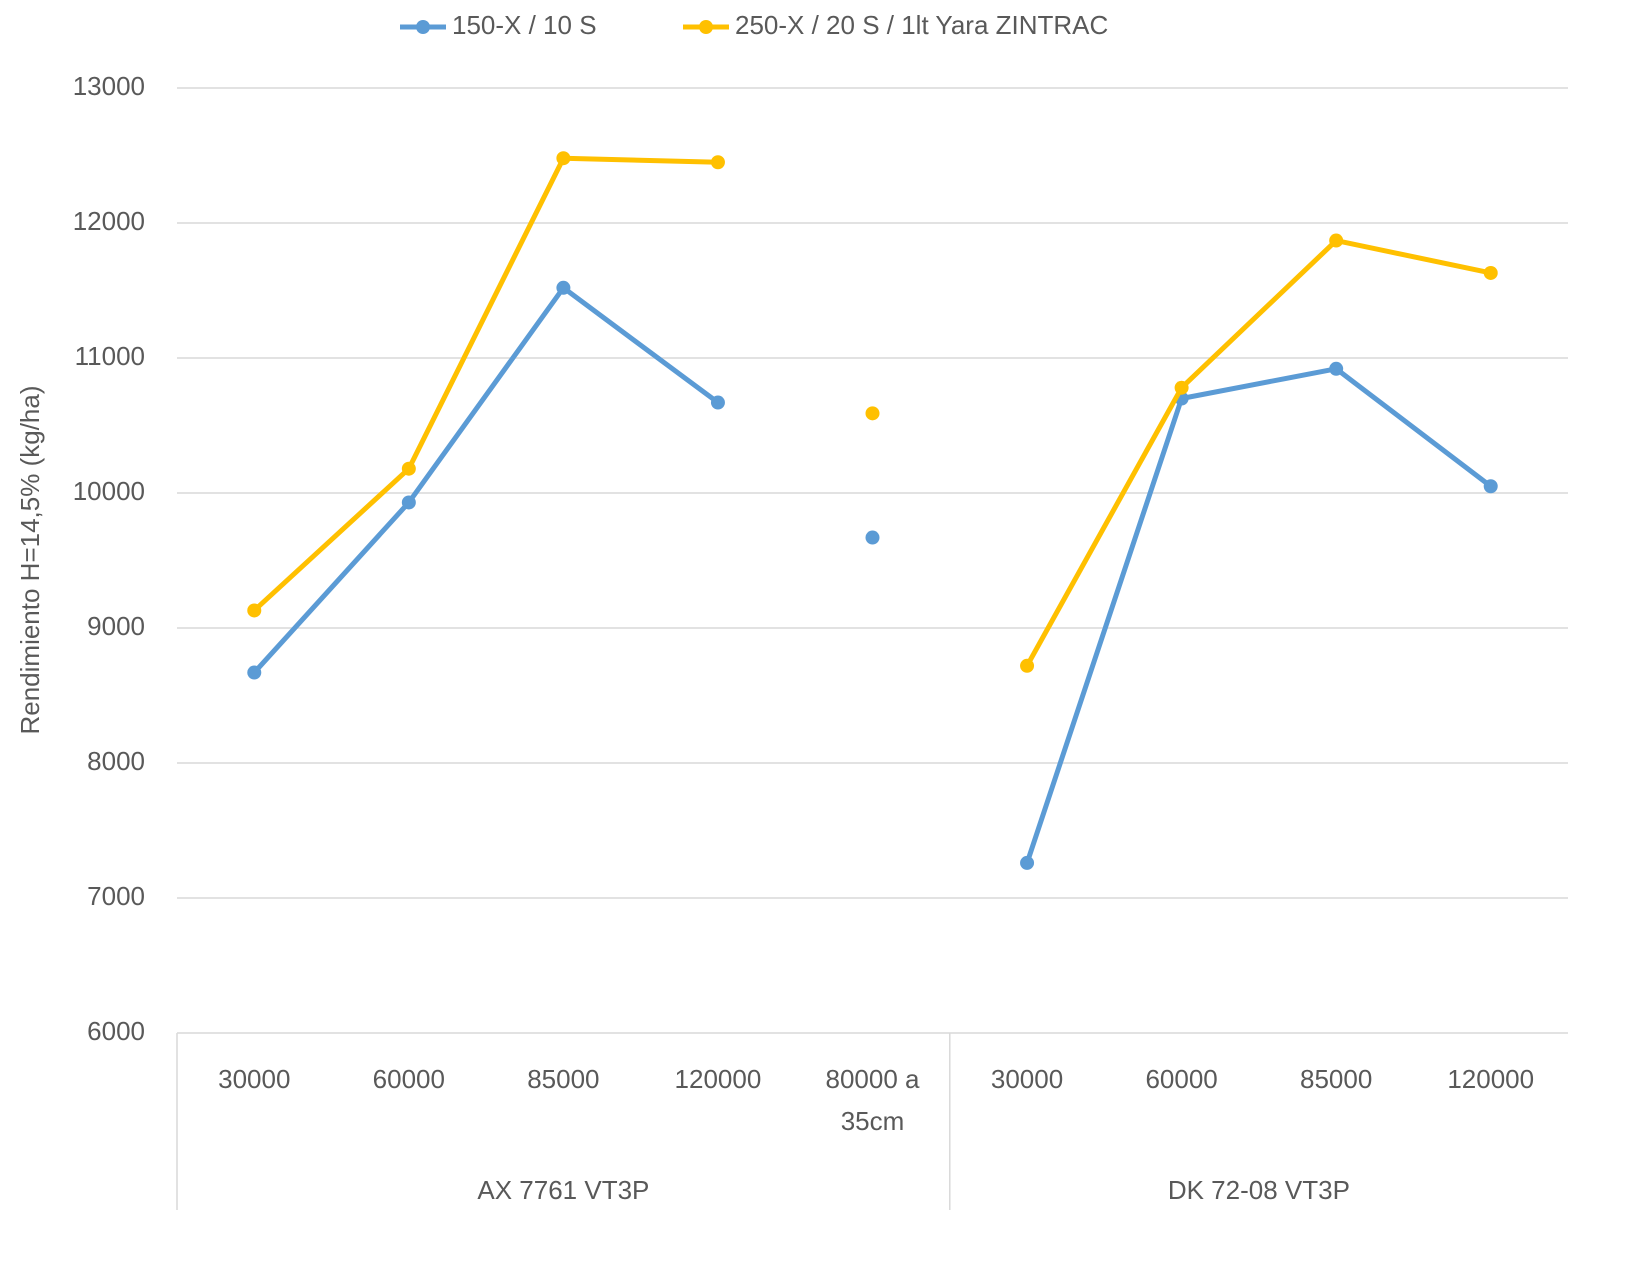 The image size is (1649, 1277). Describe the element at coordinates (30, 559) in the screenshot. I see `y-axis-title: Rendimiento H=14,5% (kg/ha)` at that location.